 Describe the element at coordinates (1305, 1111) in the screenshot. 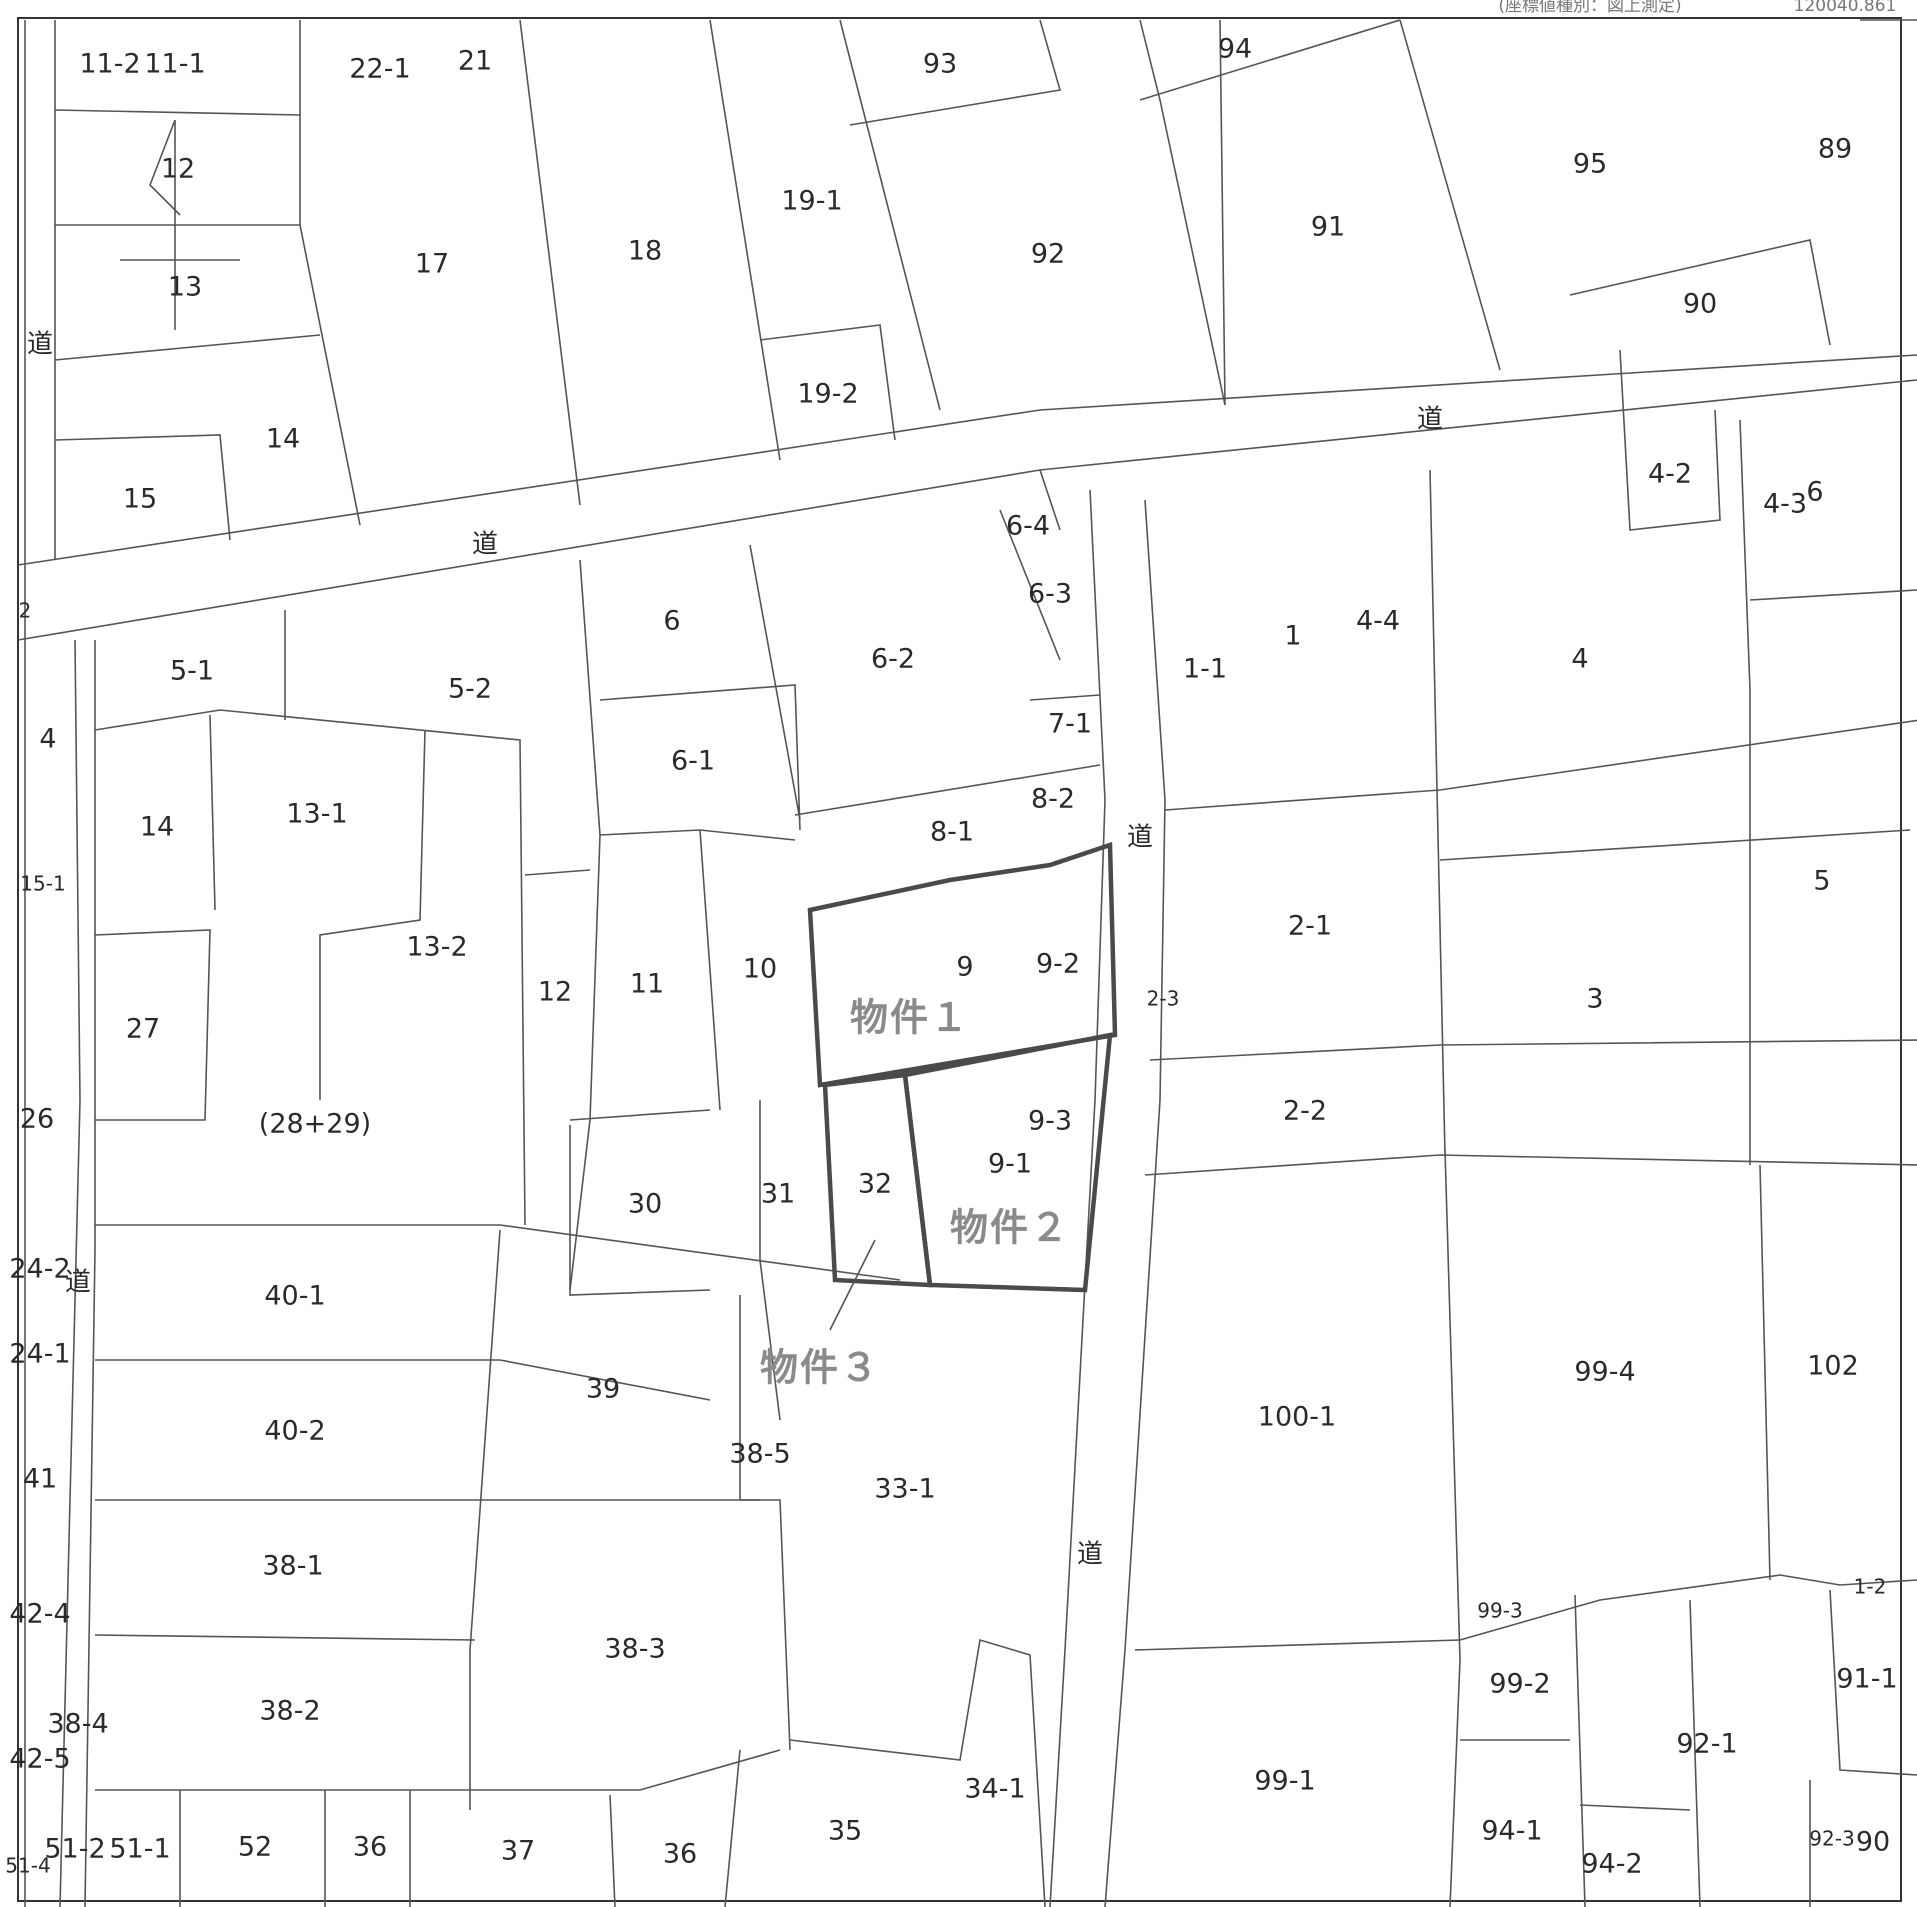

I see `parcel-label: 2-2` at that location.